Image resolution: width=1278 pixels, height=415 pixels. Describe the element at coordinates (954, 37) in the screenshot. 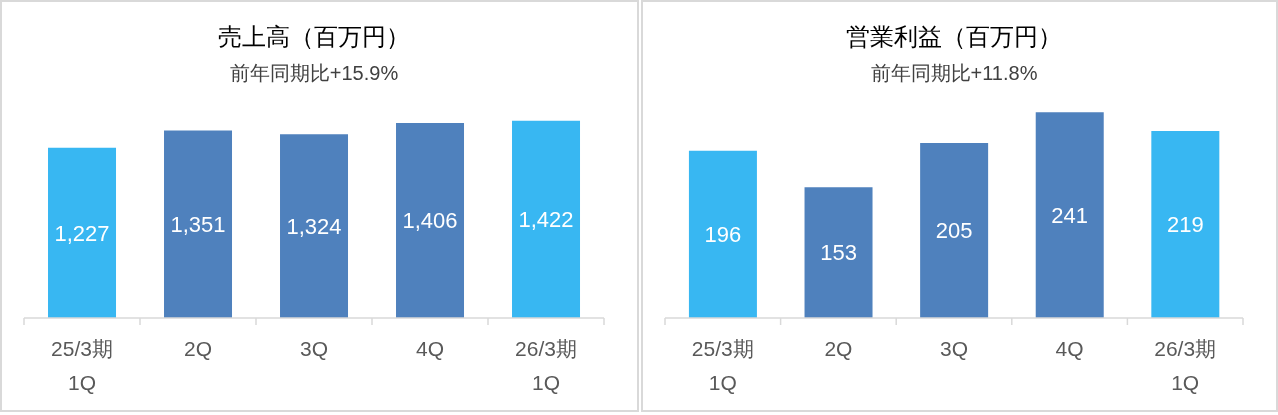

I see `chart-title: 営業利益（百万円）` at that location.